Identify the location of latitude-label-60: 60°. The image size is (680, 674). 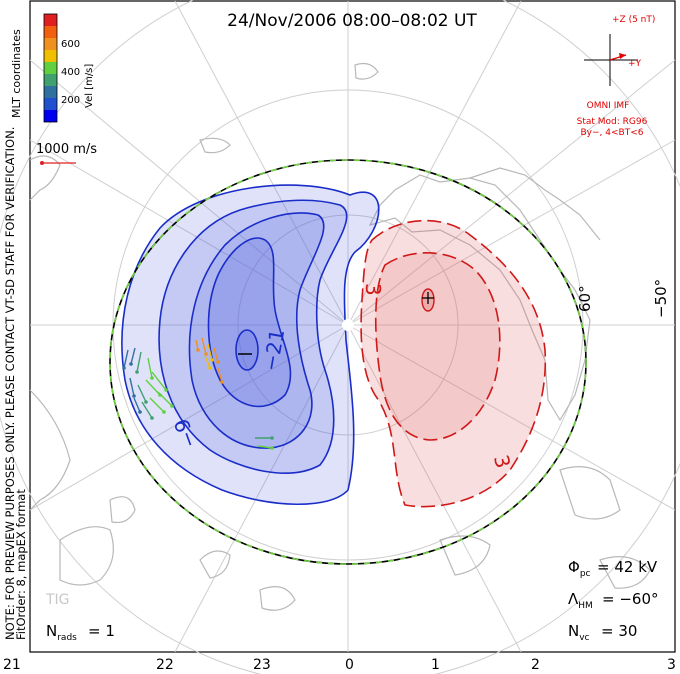
(585, 298).